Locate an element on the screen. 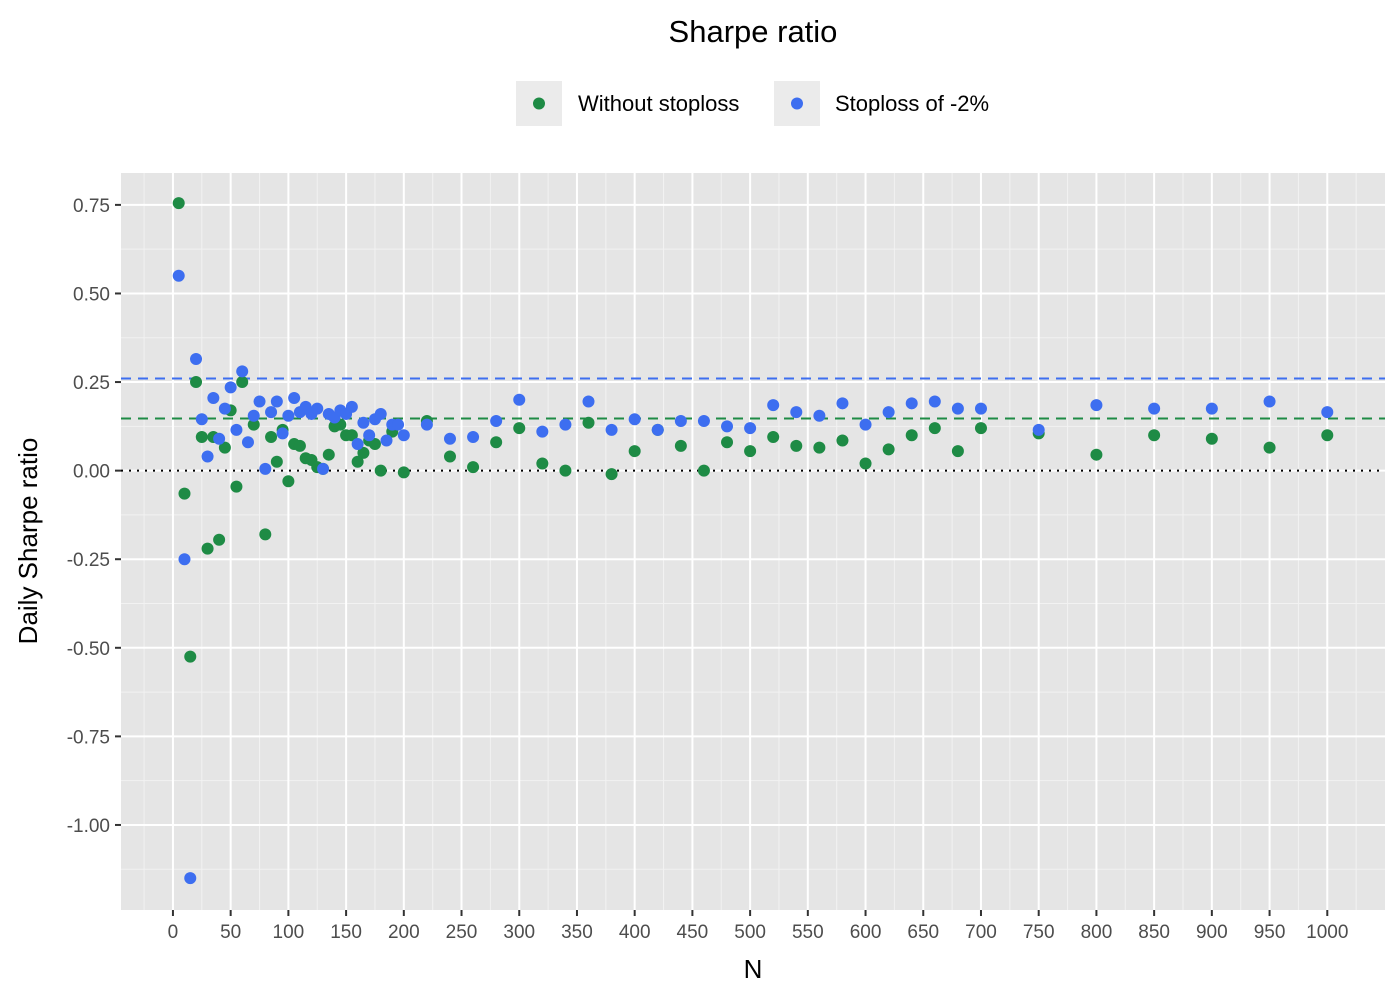 The image size is (1400, 1000). legend: Without stoploss Stoploss of -2% is located at coordinates (752, 103).